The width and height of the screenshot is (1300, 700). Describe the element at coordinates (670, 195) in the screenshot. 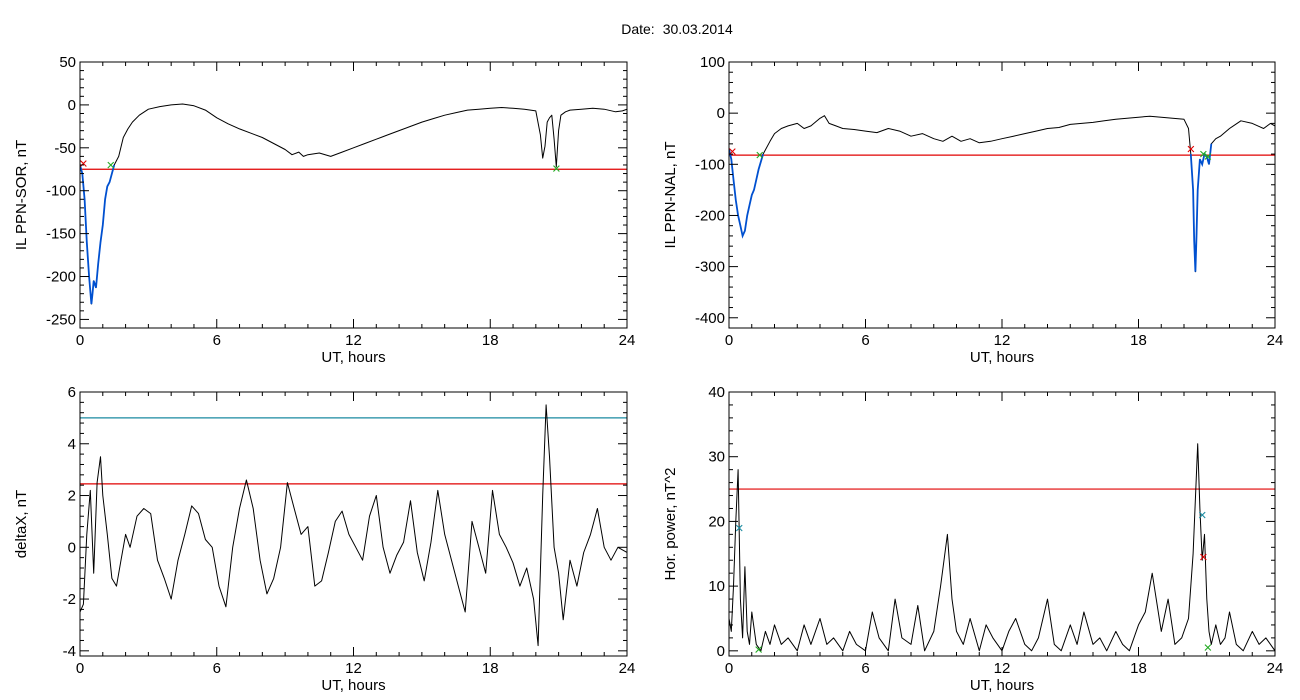

I see `y-axis-title: IL PPN-NAL, nT` at that location.